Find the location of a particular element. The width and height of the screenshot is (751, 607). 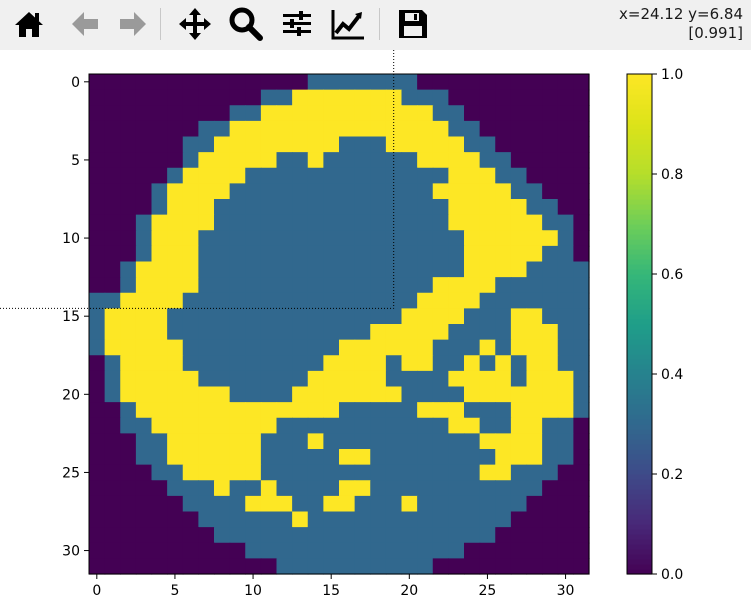

zoom-button is located at coordinates (246, 24).